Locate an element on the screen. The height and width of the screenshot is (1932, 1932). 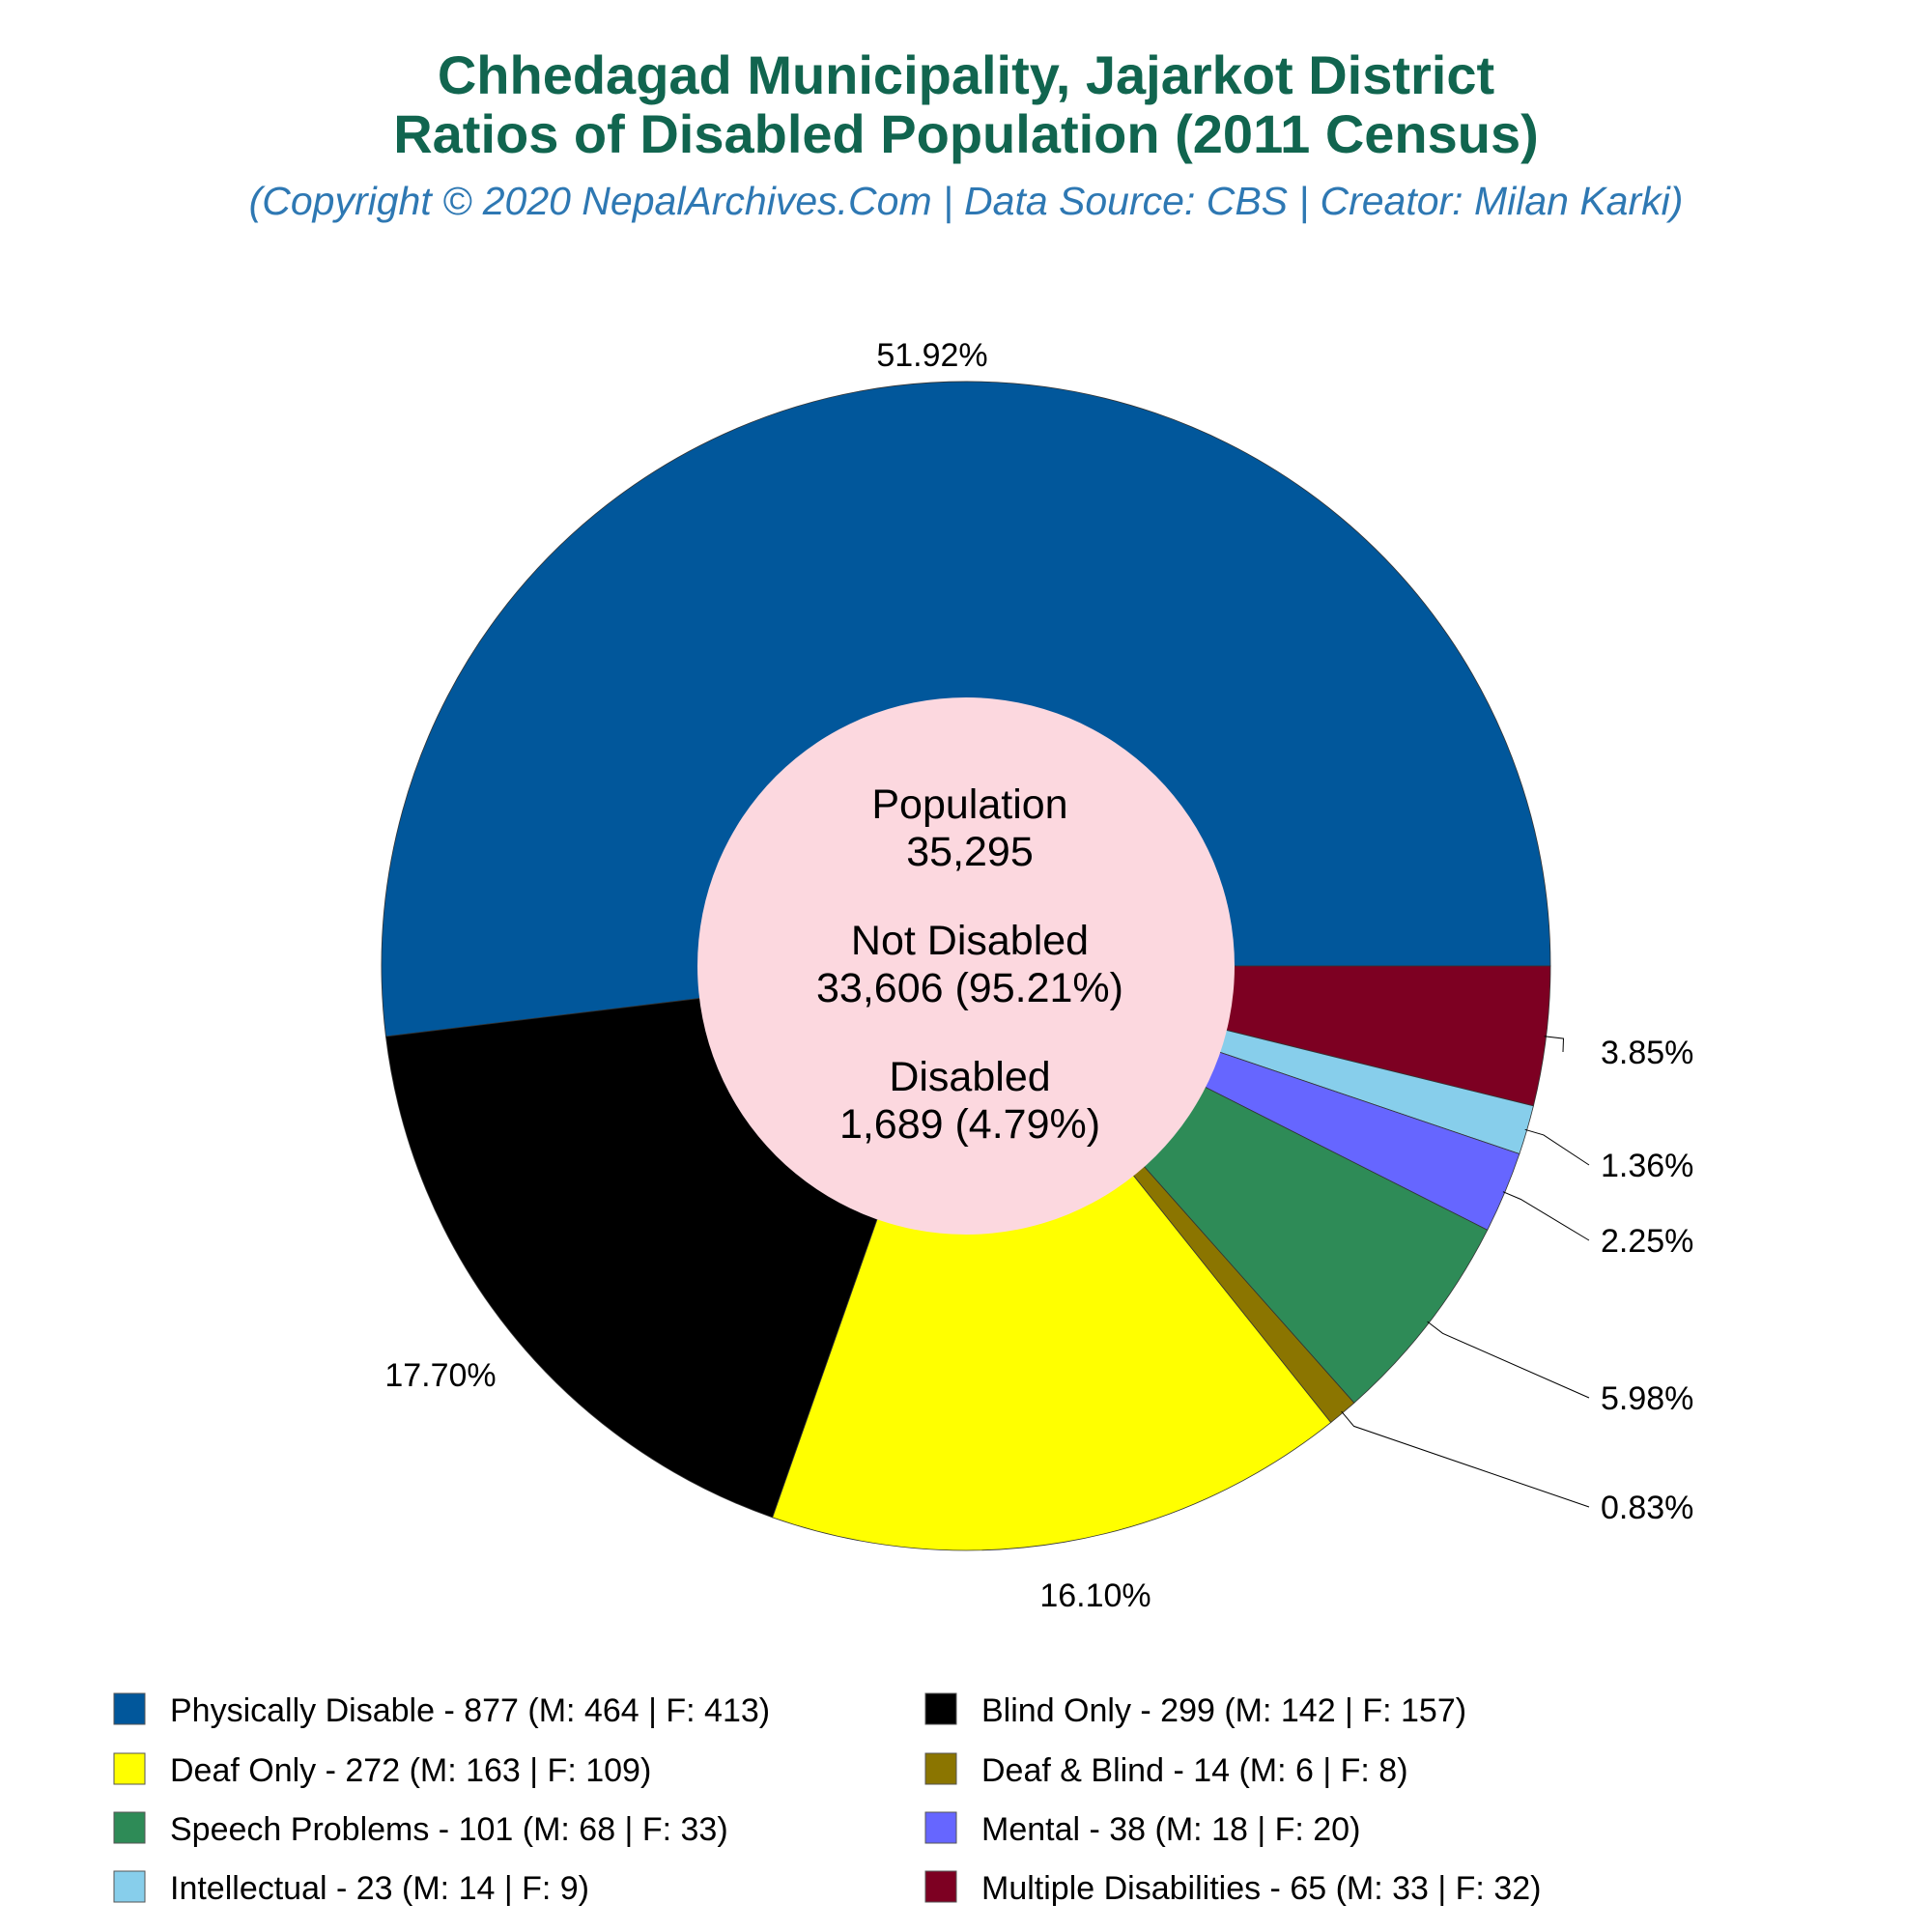
pct-label-deaf-and-blind: 0.83% is located at coordinates (1647, 1508).